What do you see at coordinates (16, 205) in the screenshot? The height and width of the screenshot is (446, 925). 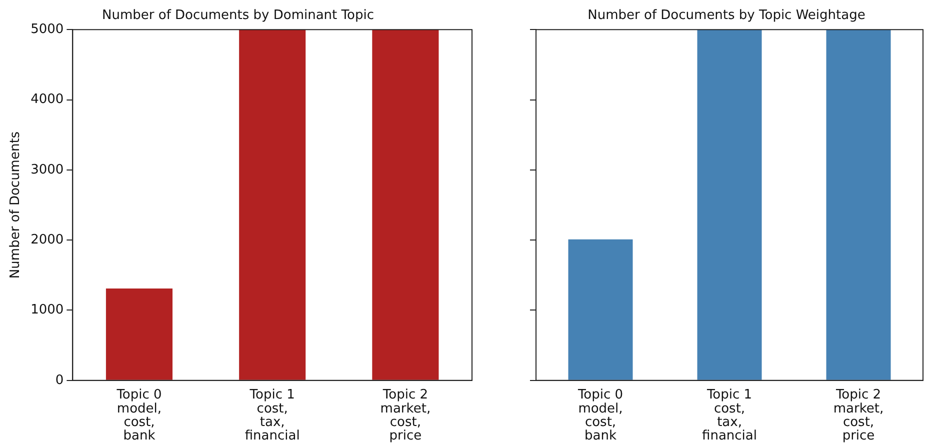 I see `y-axis-title: Number of Documents` at bounding box center [16, 205].